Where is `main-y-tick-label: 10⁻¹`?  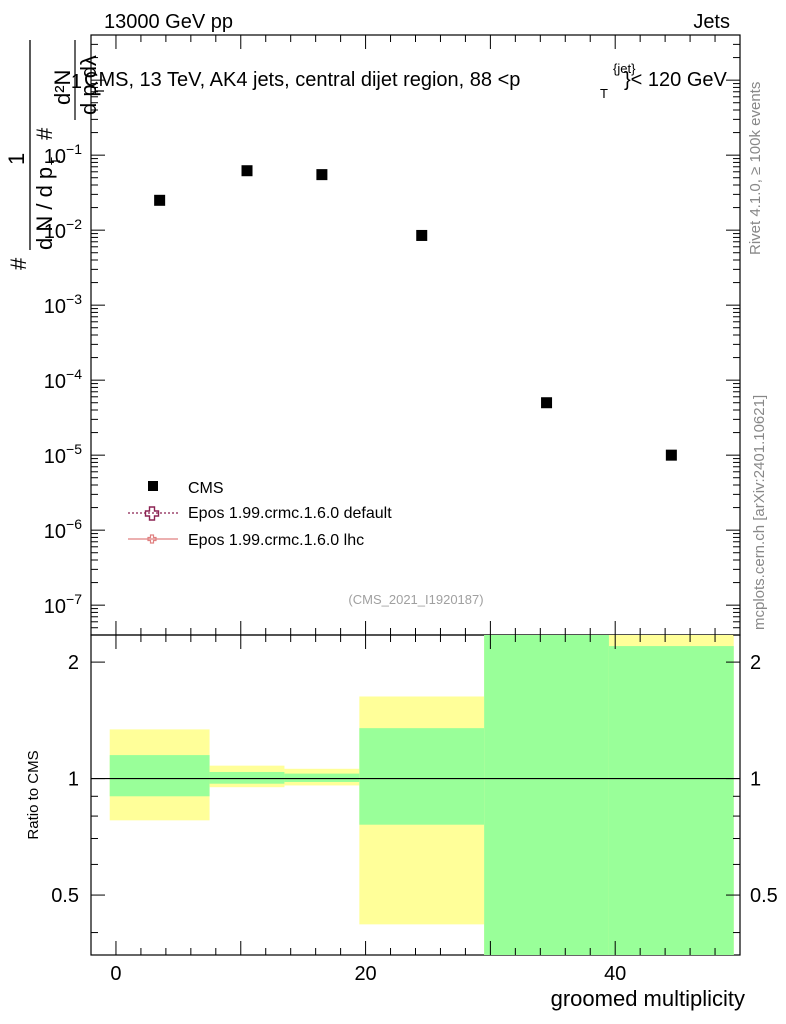
main-y-tick-label: 10⁻¹ is located at coordinates (63, 154).